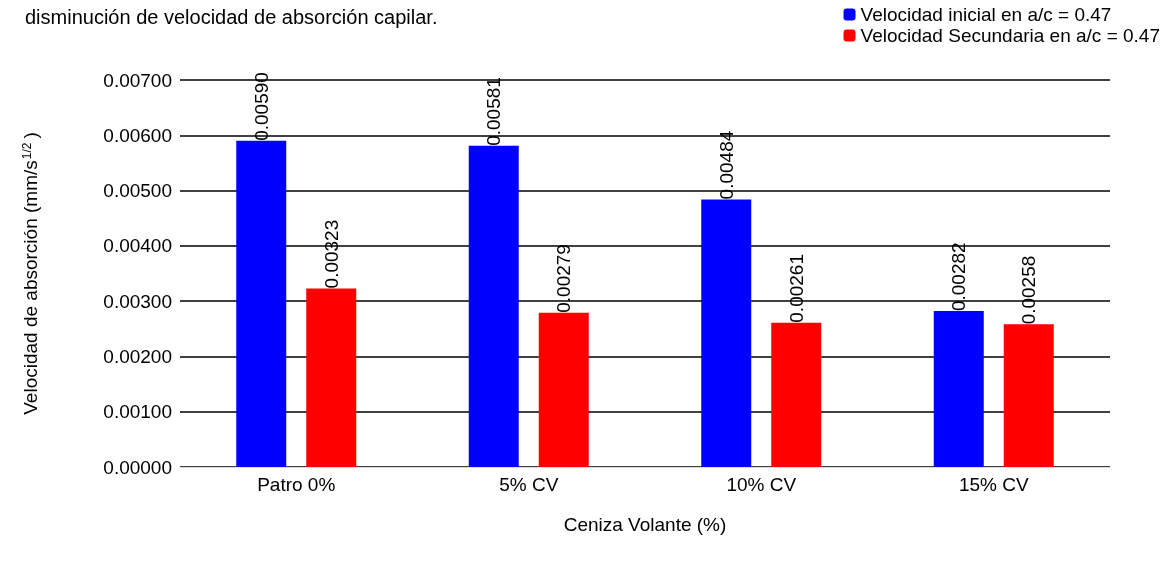 Image resolution: width=1170 pixels, height=577 pixels. Describe the element at coordinates (993, 484) in the screenshot. I see `x-tick-label: 15% CV` at that location.